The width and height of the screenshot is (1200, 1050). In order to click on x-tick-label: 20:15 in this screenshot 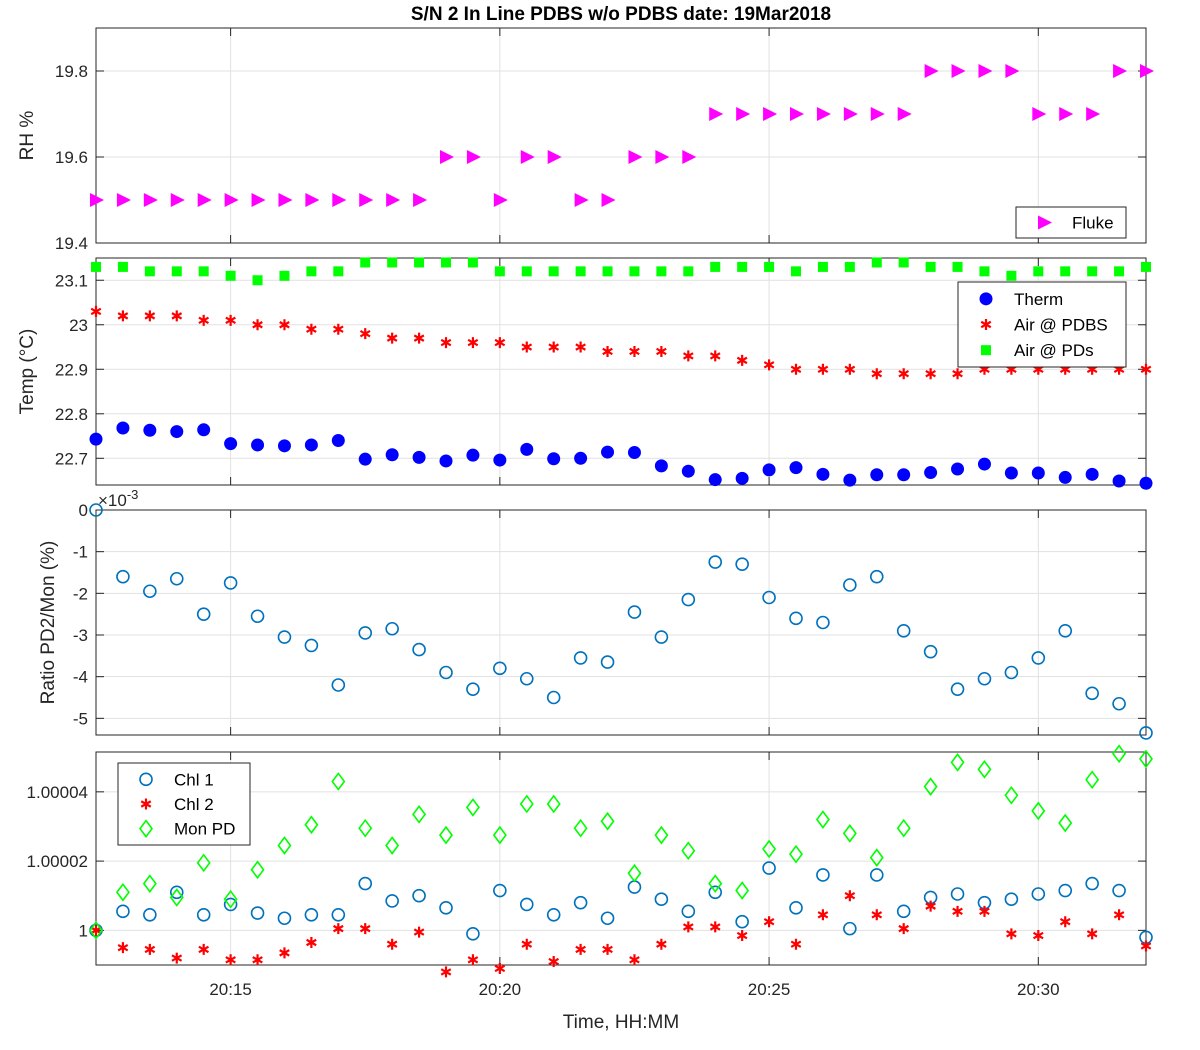, I will do `click(230, 989)`.